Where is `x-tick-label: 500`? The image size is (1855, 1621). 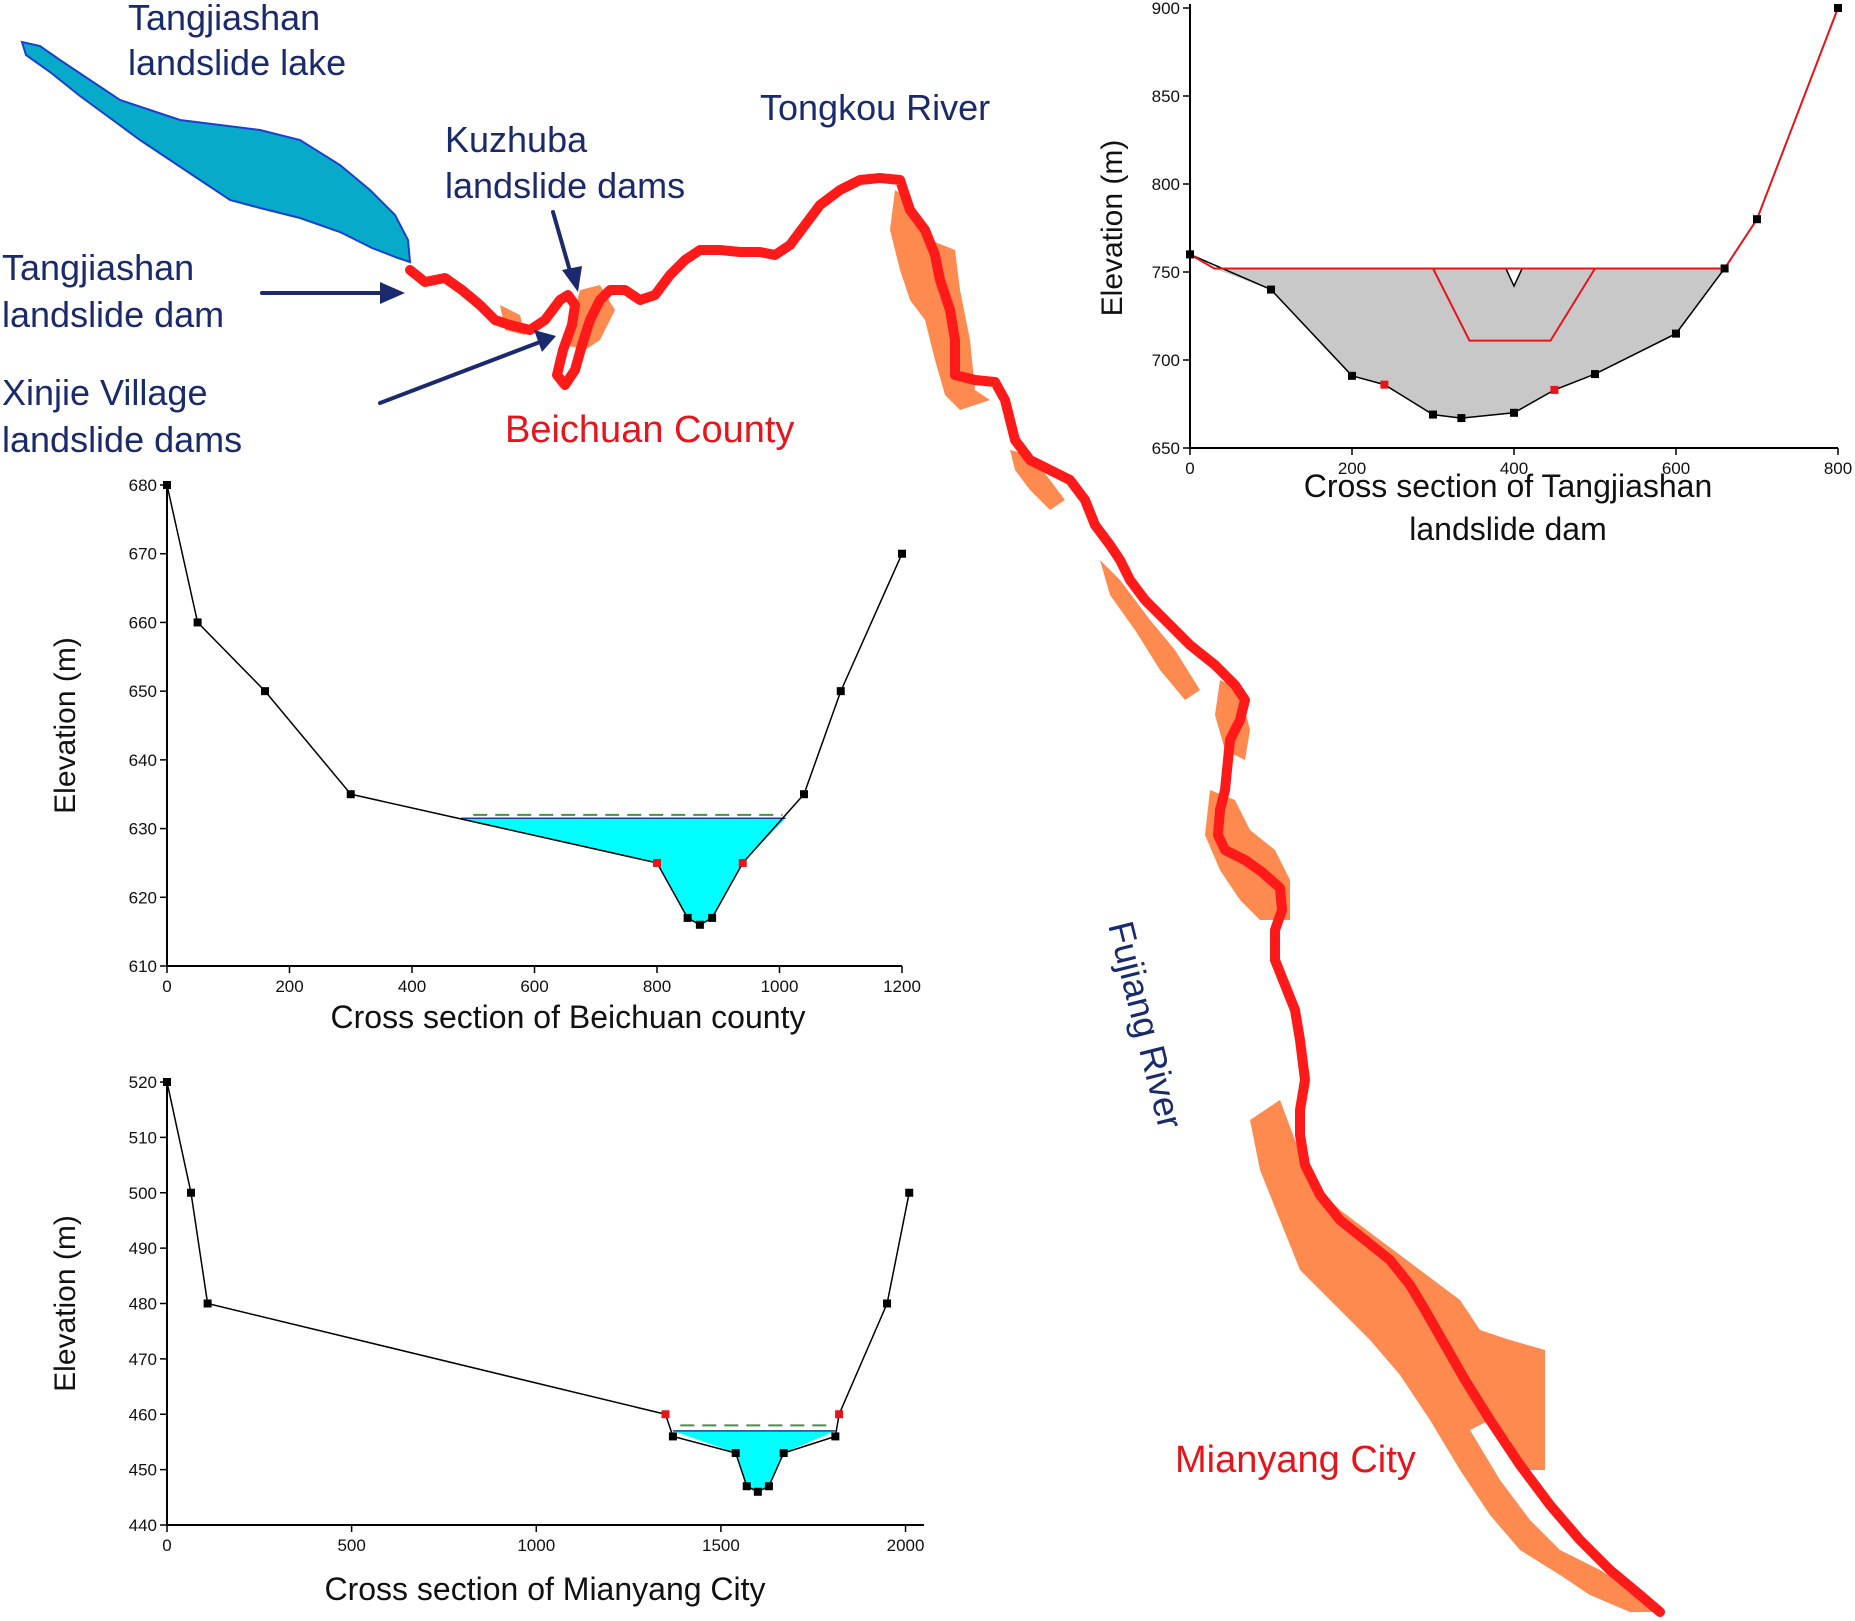 x-tick-label: 500 is located at coordinates (351, 1545).